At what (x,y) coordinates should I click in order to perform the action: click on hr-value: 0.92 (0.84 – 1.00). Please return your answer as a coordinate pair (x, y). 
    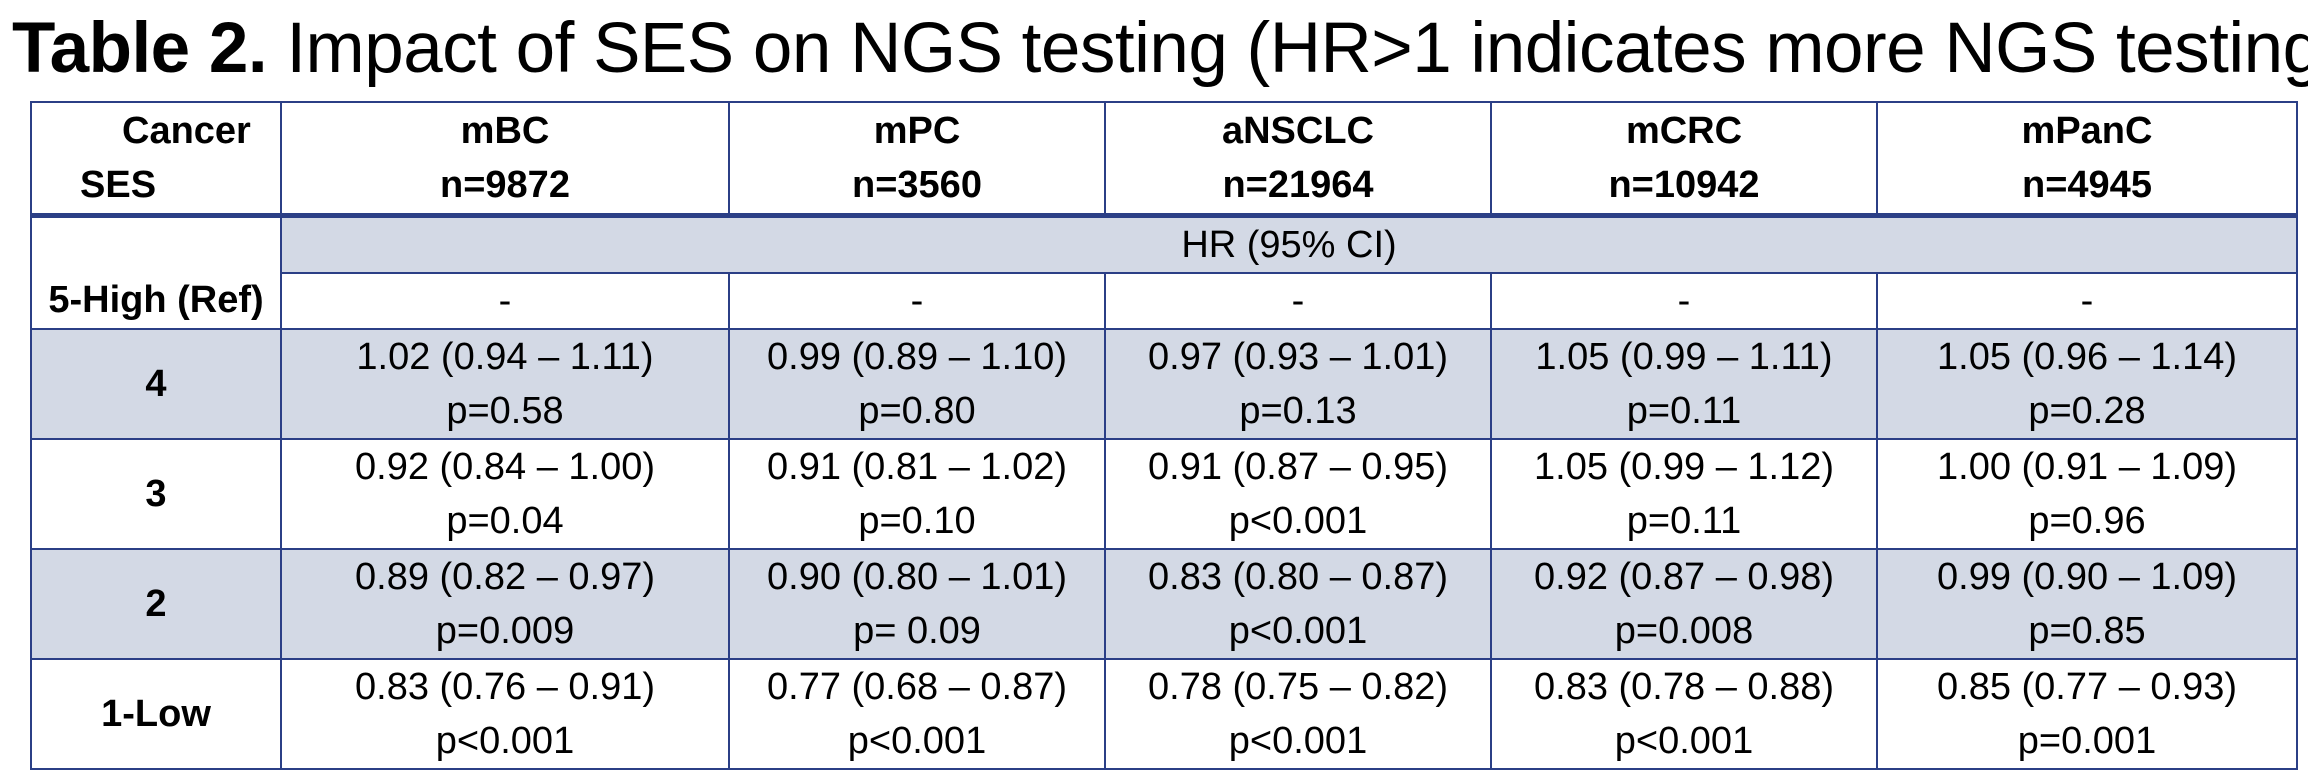
    Looking at the image, I should click on (505, 467).